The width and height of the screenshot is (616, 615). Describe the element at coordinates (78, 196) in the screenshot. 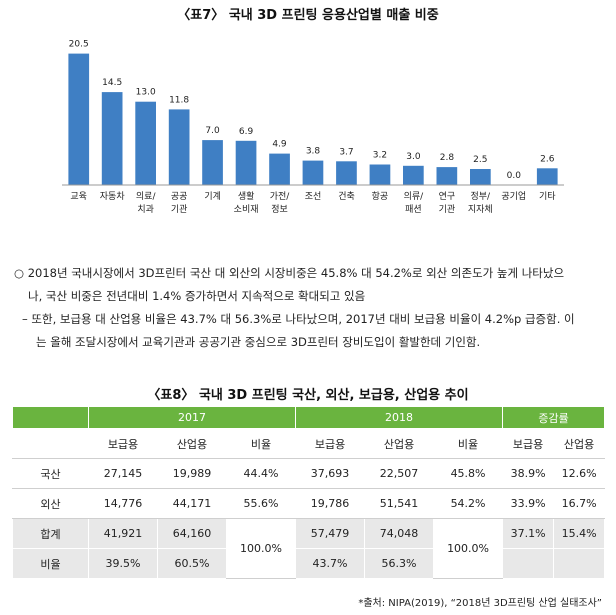

I see `category-label: 교육` at that location.